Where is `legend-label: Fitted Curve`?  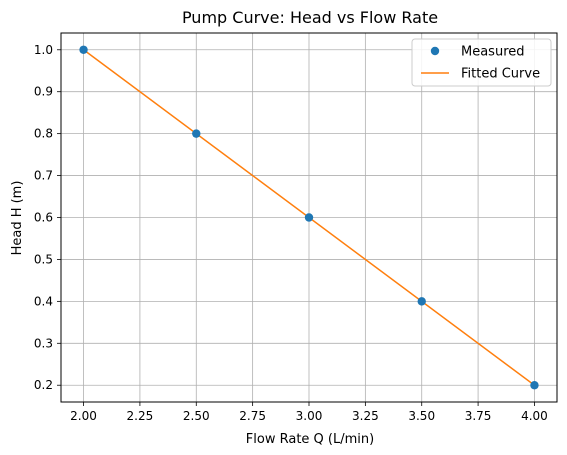
legend-label: Fitted Curve is located at coordinates (500, 74).